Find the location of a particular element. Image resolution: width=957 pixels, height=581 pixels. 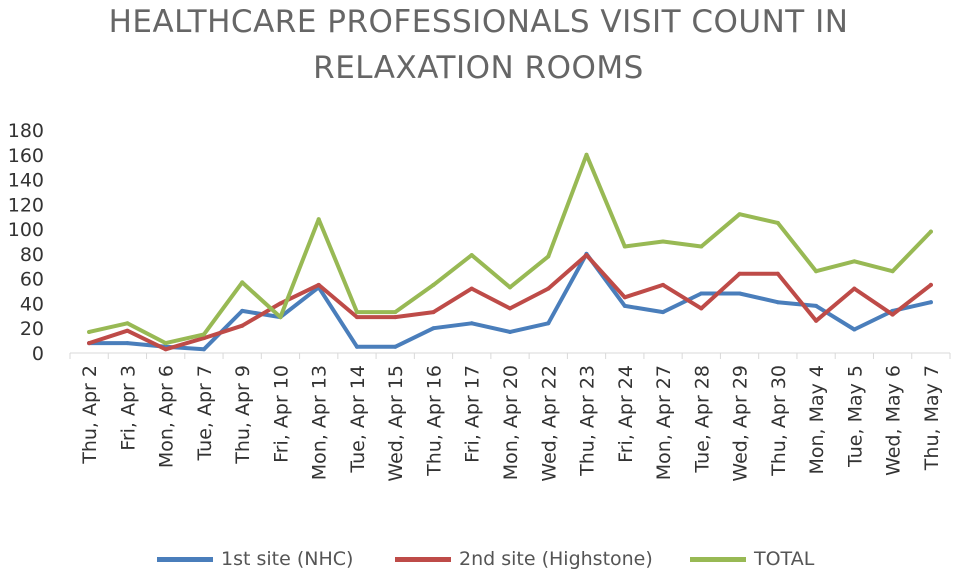

x-tick-label: Fri, Apr 17 is located at coordinates (473, 414).